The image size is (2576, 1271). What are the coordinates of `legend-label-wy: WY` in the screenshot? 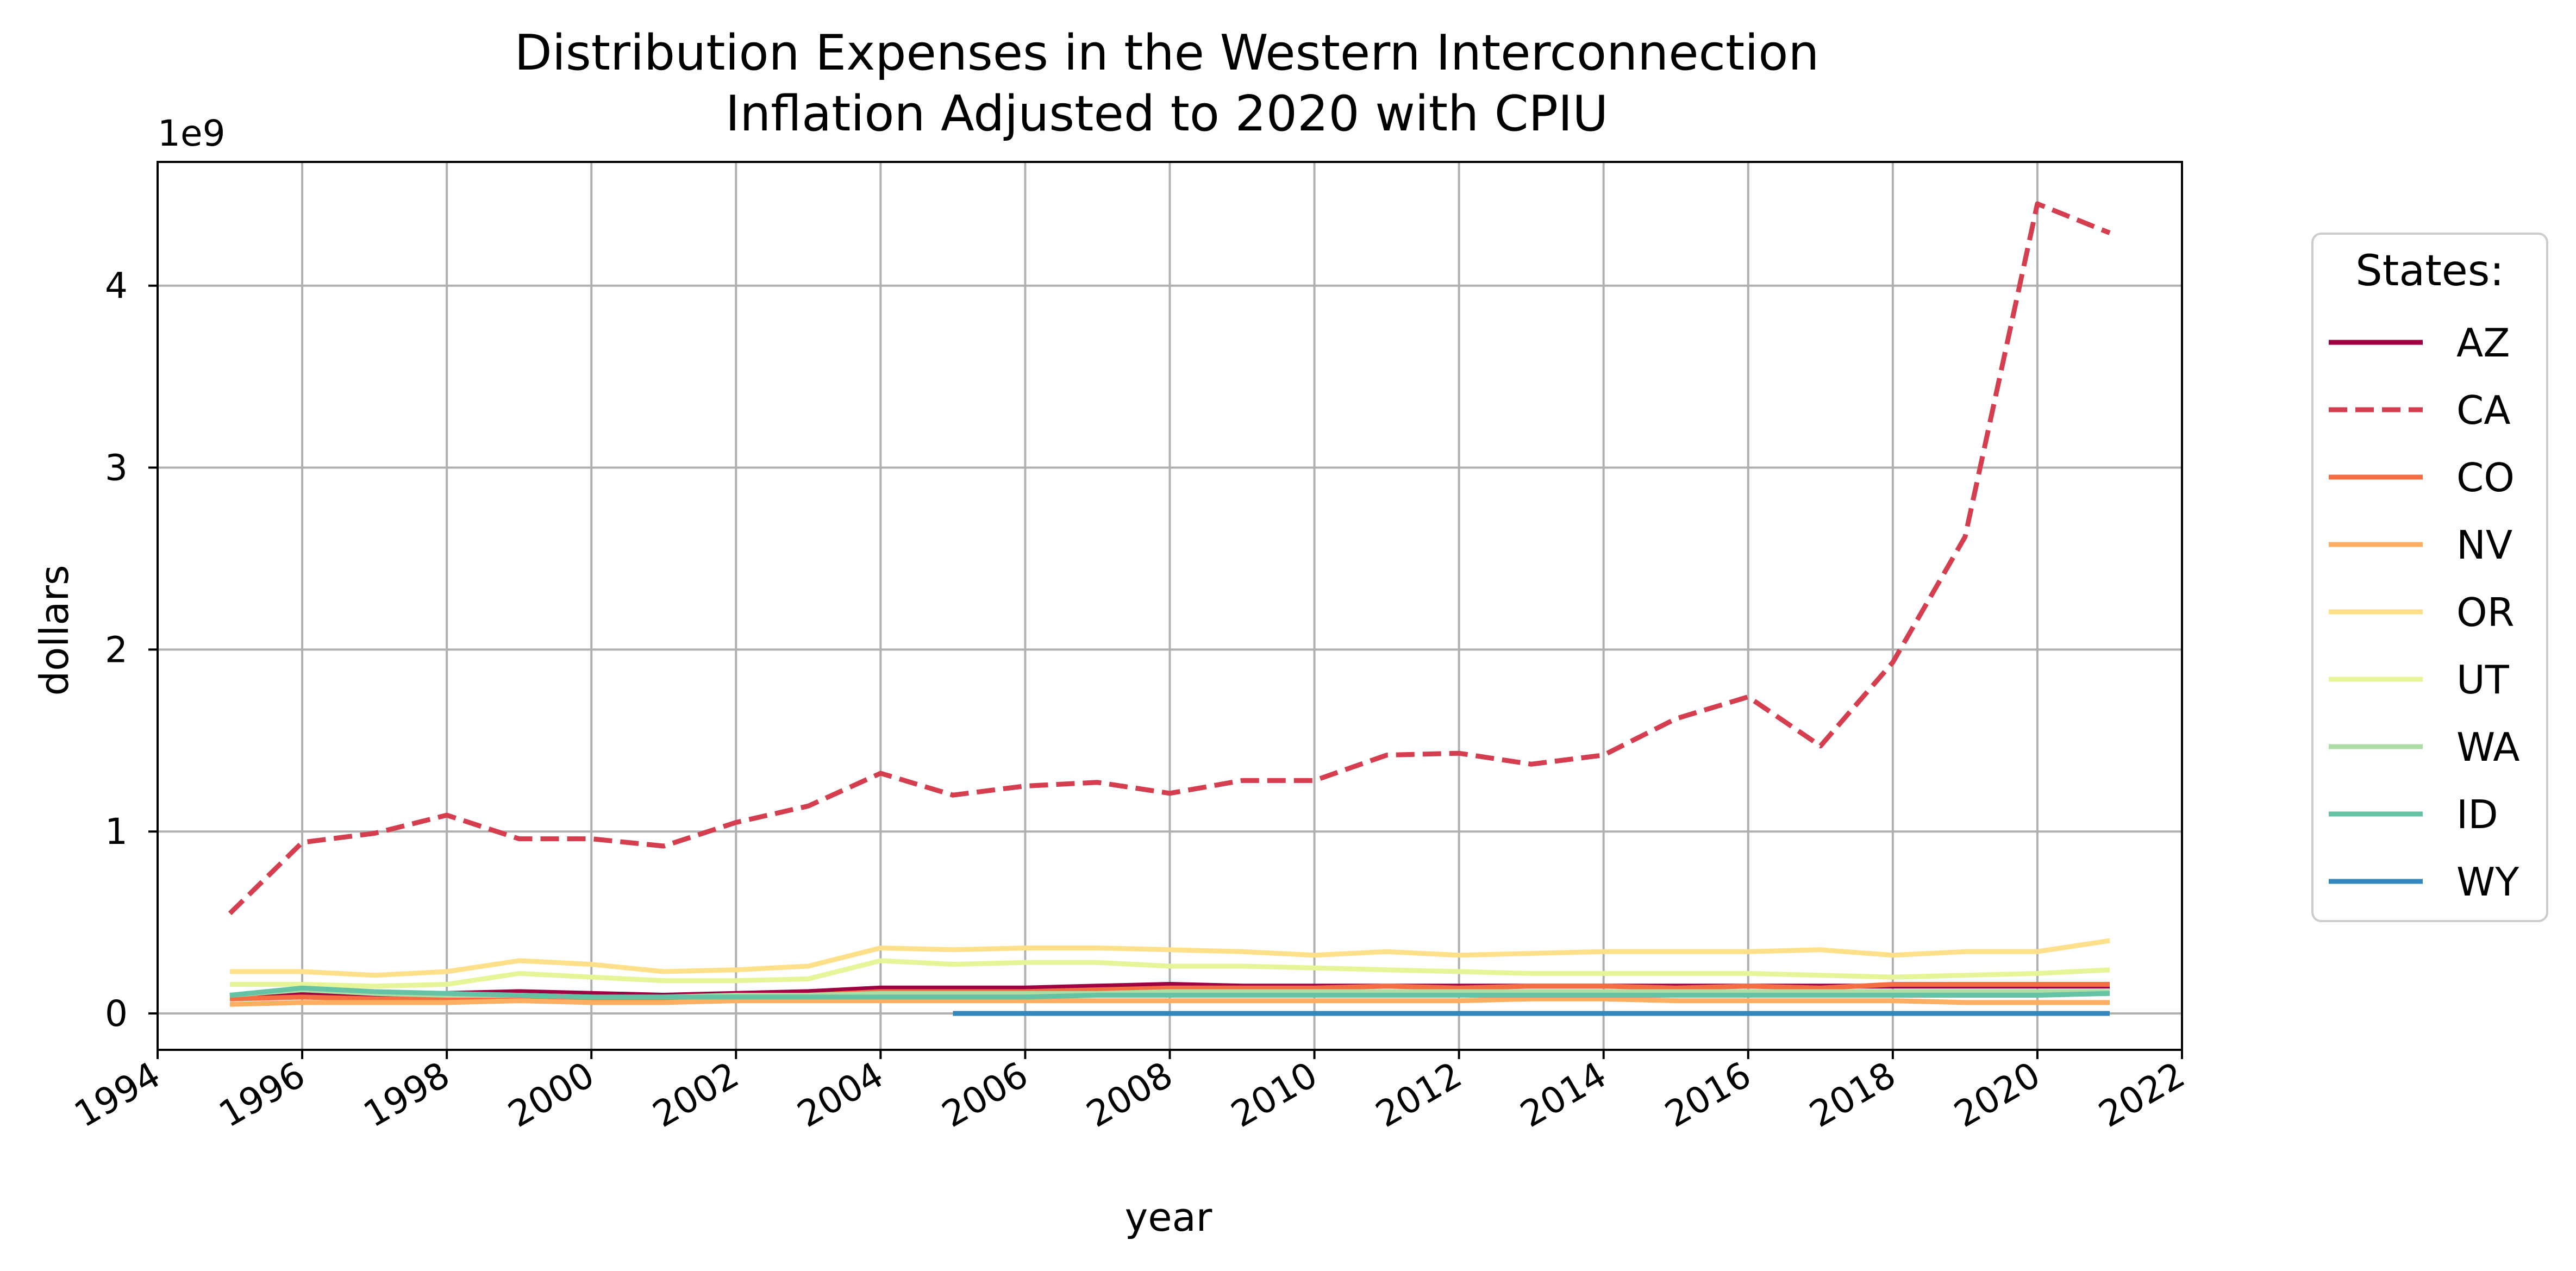 It's located at (2487, 882).